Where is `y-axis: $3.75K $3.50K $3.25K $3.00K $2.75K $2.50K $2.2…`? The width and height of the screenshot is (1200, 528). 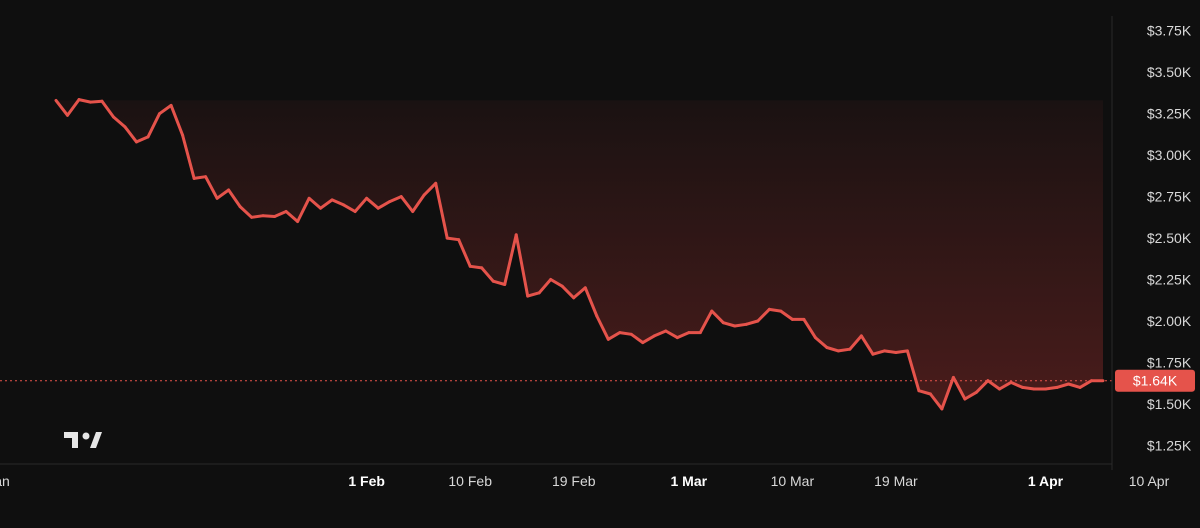 y-axis: $3.75K $3.50K $3.25K $3.00K $2.75K $2.50K $2.2… is located at coordinates (1151, 243).